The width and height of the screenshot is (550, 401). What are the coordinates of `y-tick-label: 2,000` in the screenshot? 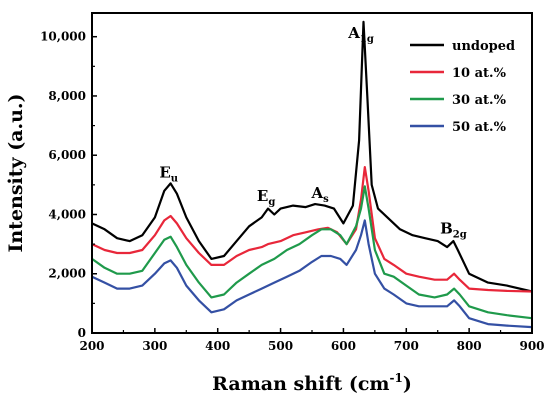 It's located at (67, 274).